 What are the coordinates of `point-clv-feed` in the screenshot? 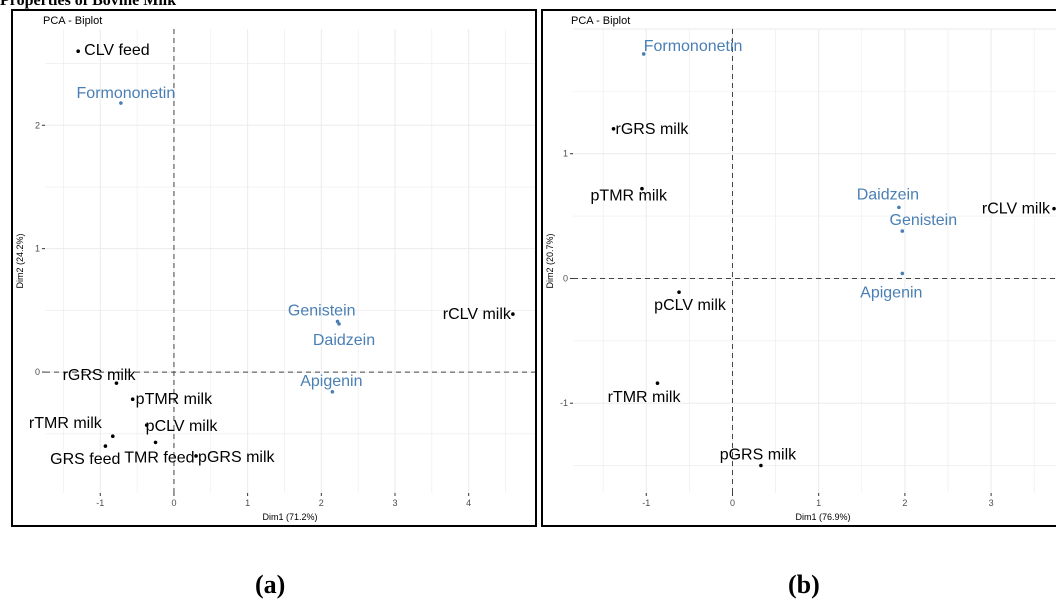 It's located at (78, 51).